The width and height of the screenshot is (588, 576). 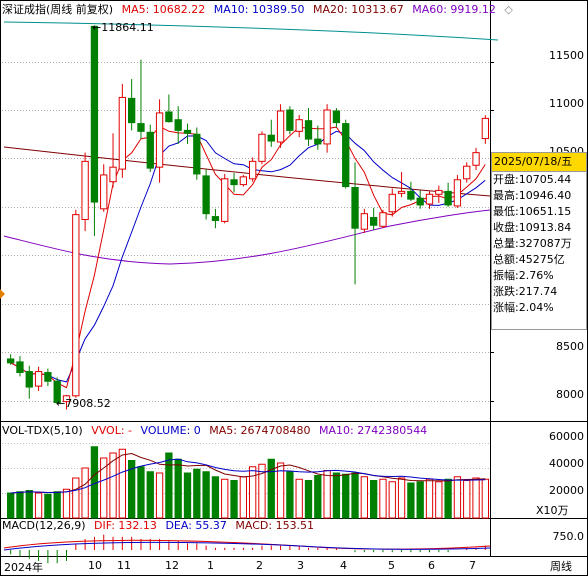 What do you see at coordinates (508, 9) in the screenshot?
I see `indicator-switch-icon: ◇` at bounding box center [508, 9].